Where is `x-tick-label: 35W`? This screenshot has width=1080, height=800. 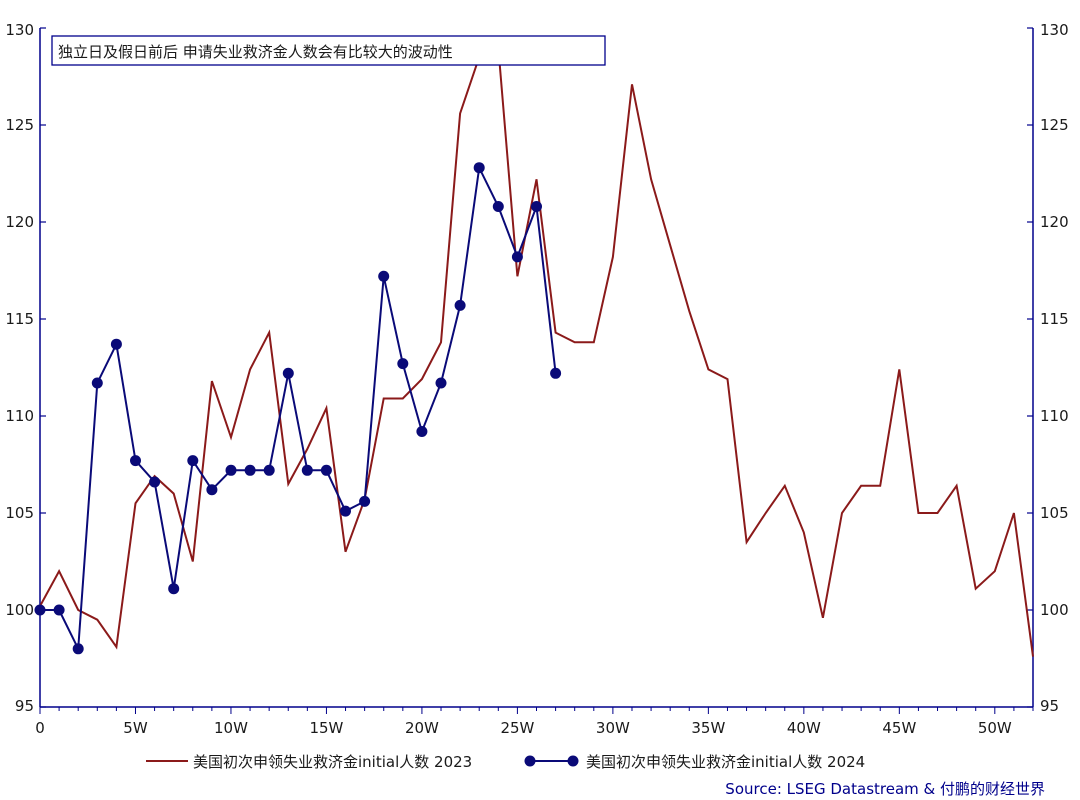
x-tick-label: 35W is located at coordinates (708, 728).